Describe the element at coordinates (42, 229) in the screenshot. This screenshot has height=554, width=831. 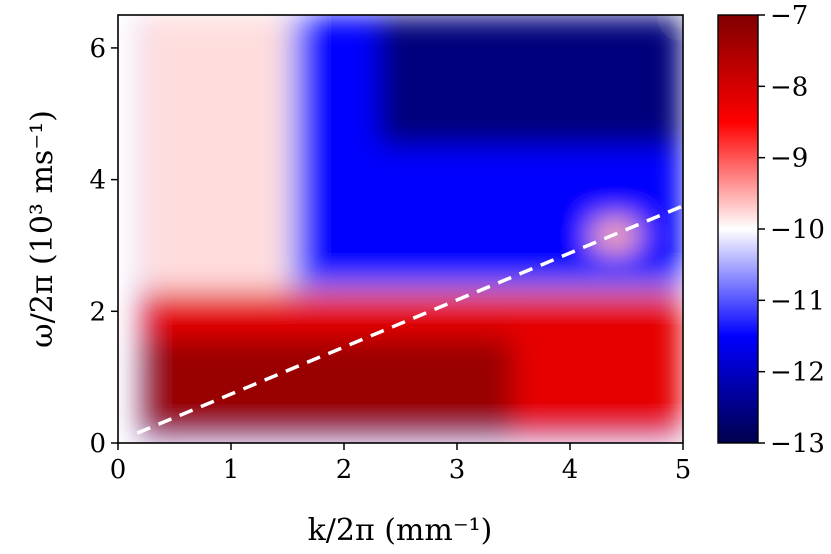
I see `y-axis-label: ω/2π (10³ ms⁻¹)` at that location.